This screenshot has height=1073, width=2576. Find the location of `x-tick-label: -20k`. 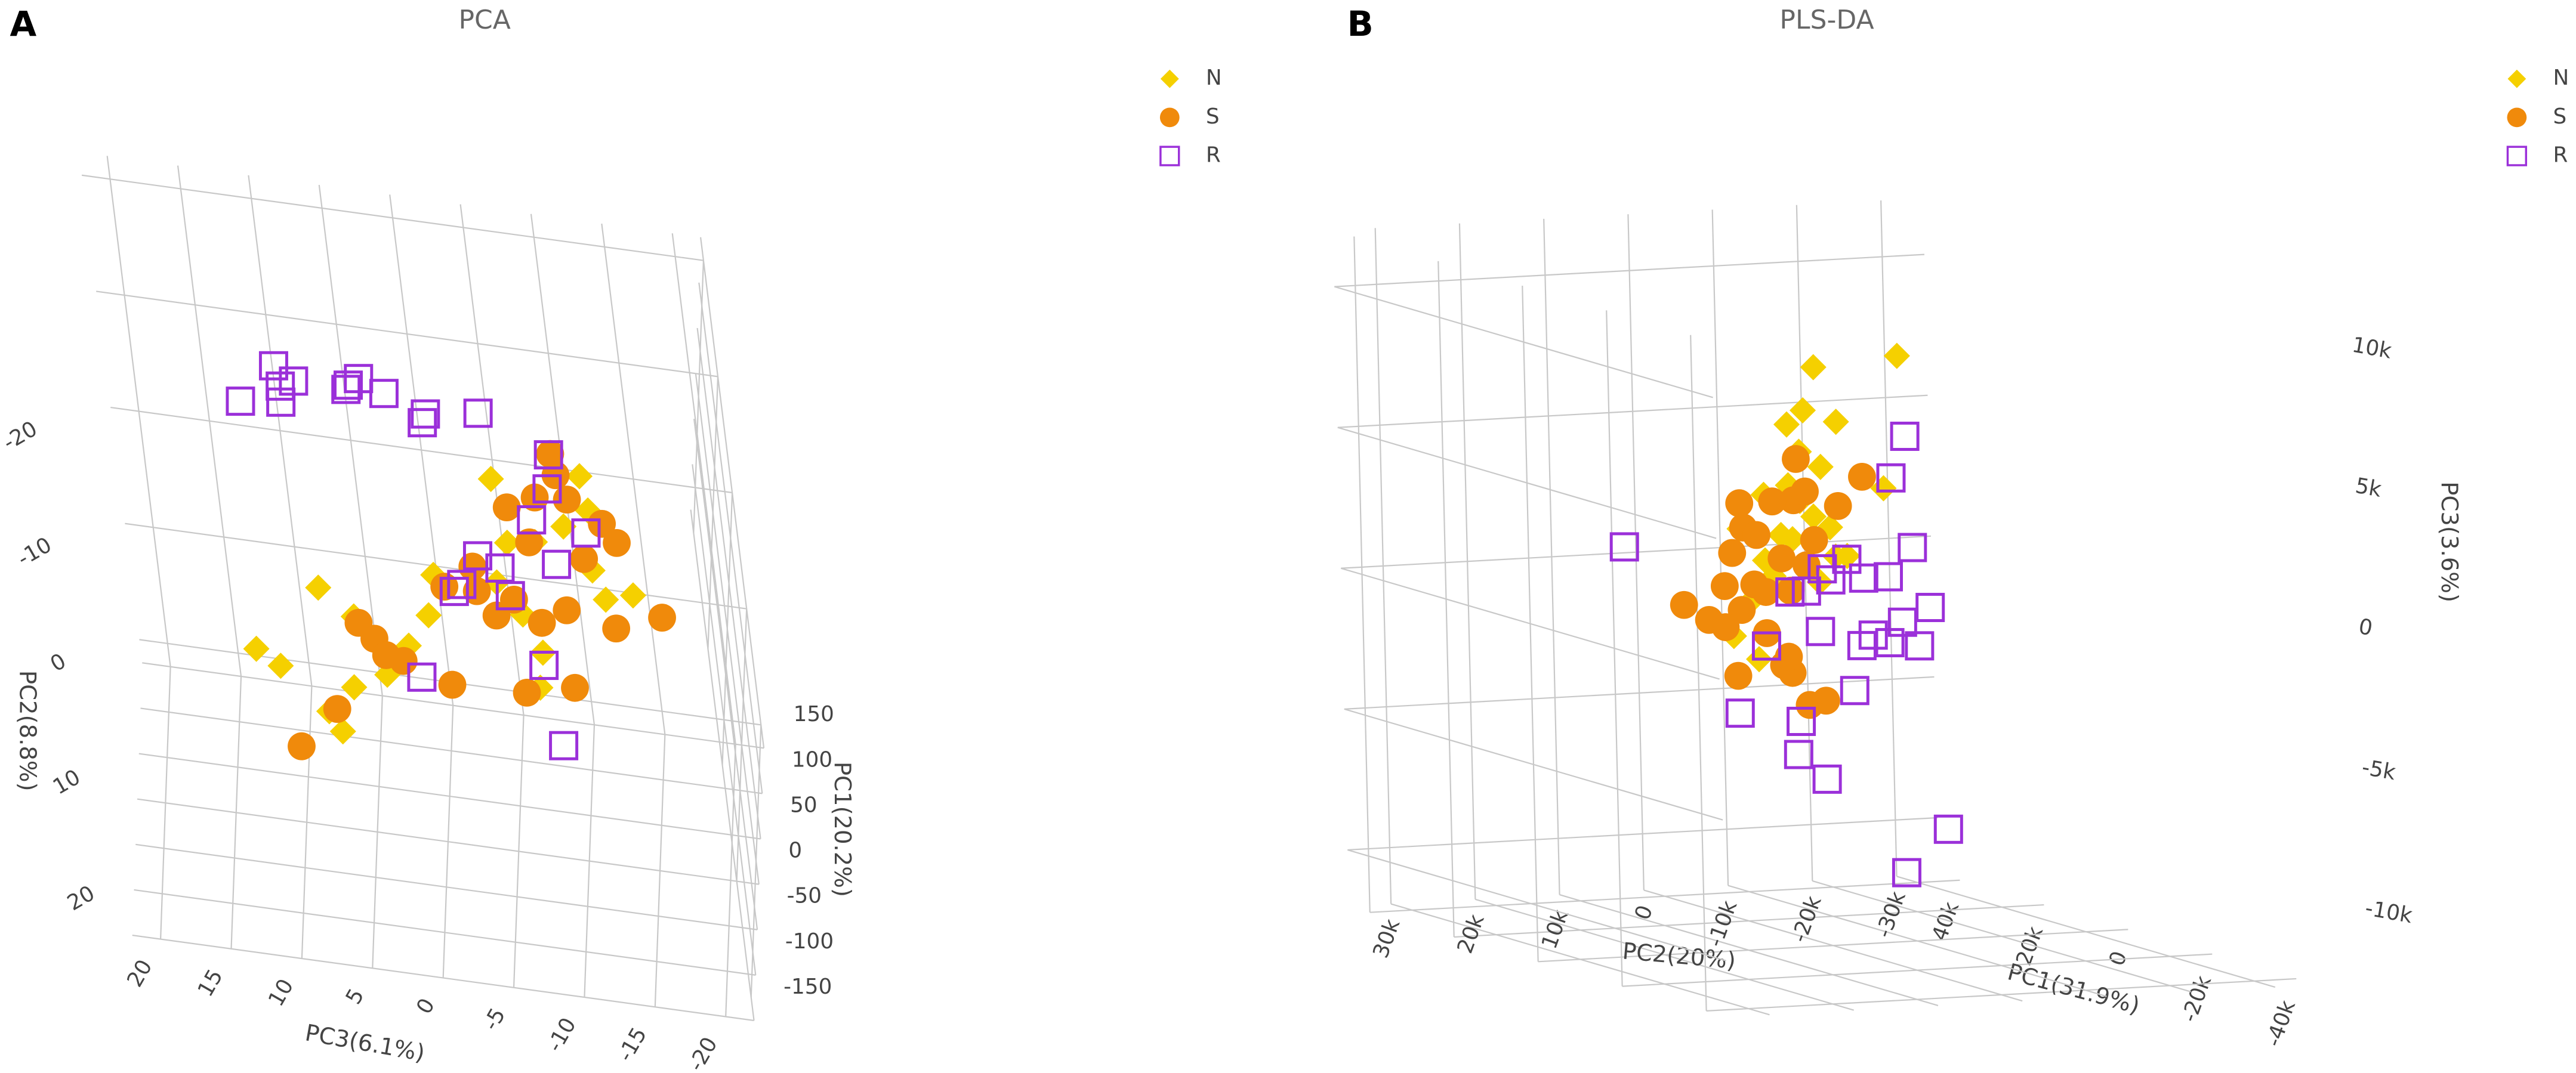

x-tick-label: -20k is located at coordinates (2197, 998).